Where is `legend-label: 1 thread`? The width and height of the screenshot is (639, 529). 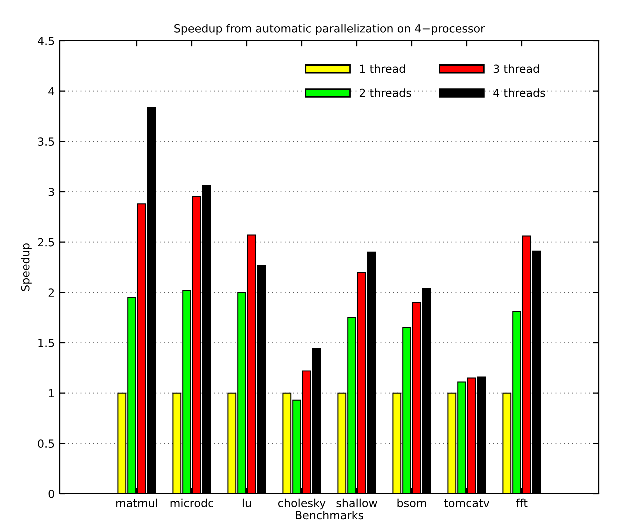 legend-label: 1 thread is located at coordinates (383, 69).